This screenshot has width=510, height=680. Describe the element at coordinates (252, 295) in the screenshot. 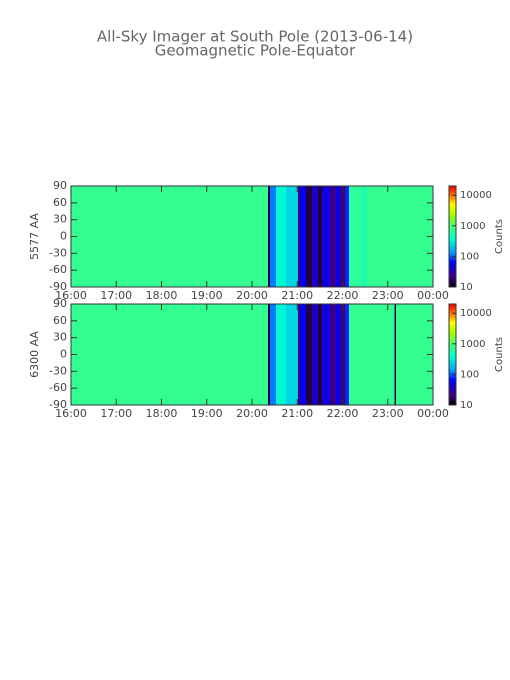

I see `x-tick-label: 20:00` at that location.